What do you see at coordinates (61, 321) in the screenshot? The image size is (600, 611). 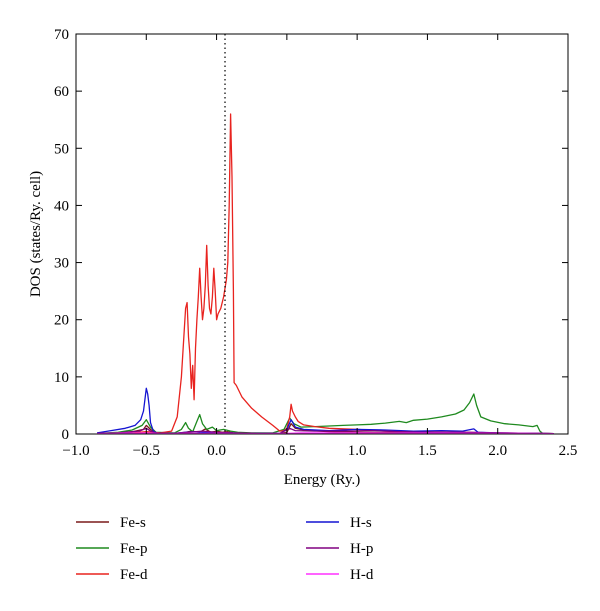 I see `y-tick-label: 20` at bounding box center [61, 321].